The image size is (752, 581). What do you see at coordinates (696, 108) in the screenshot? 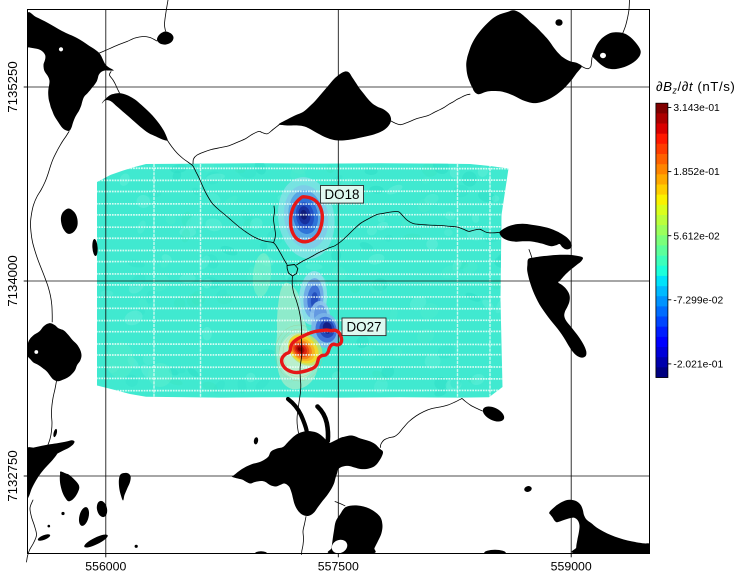
I see `svg-text: 3.143e-01` at bounding box center [696, 108].